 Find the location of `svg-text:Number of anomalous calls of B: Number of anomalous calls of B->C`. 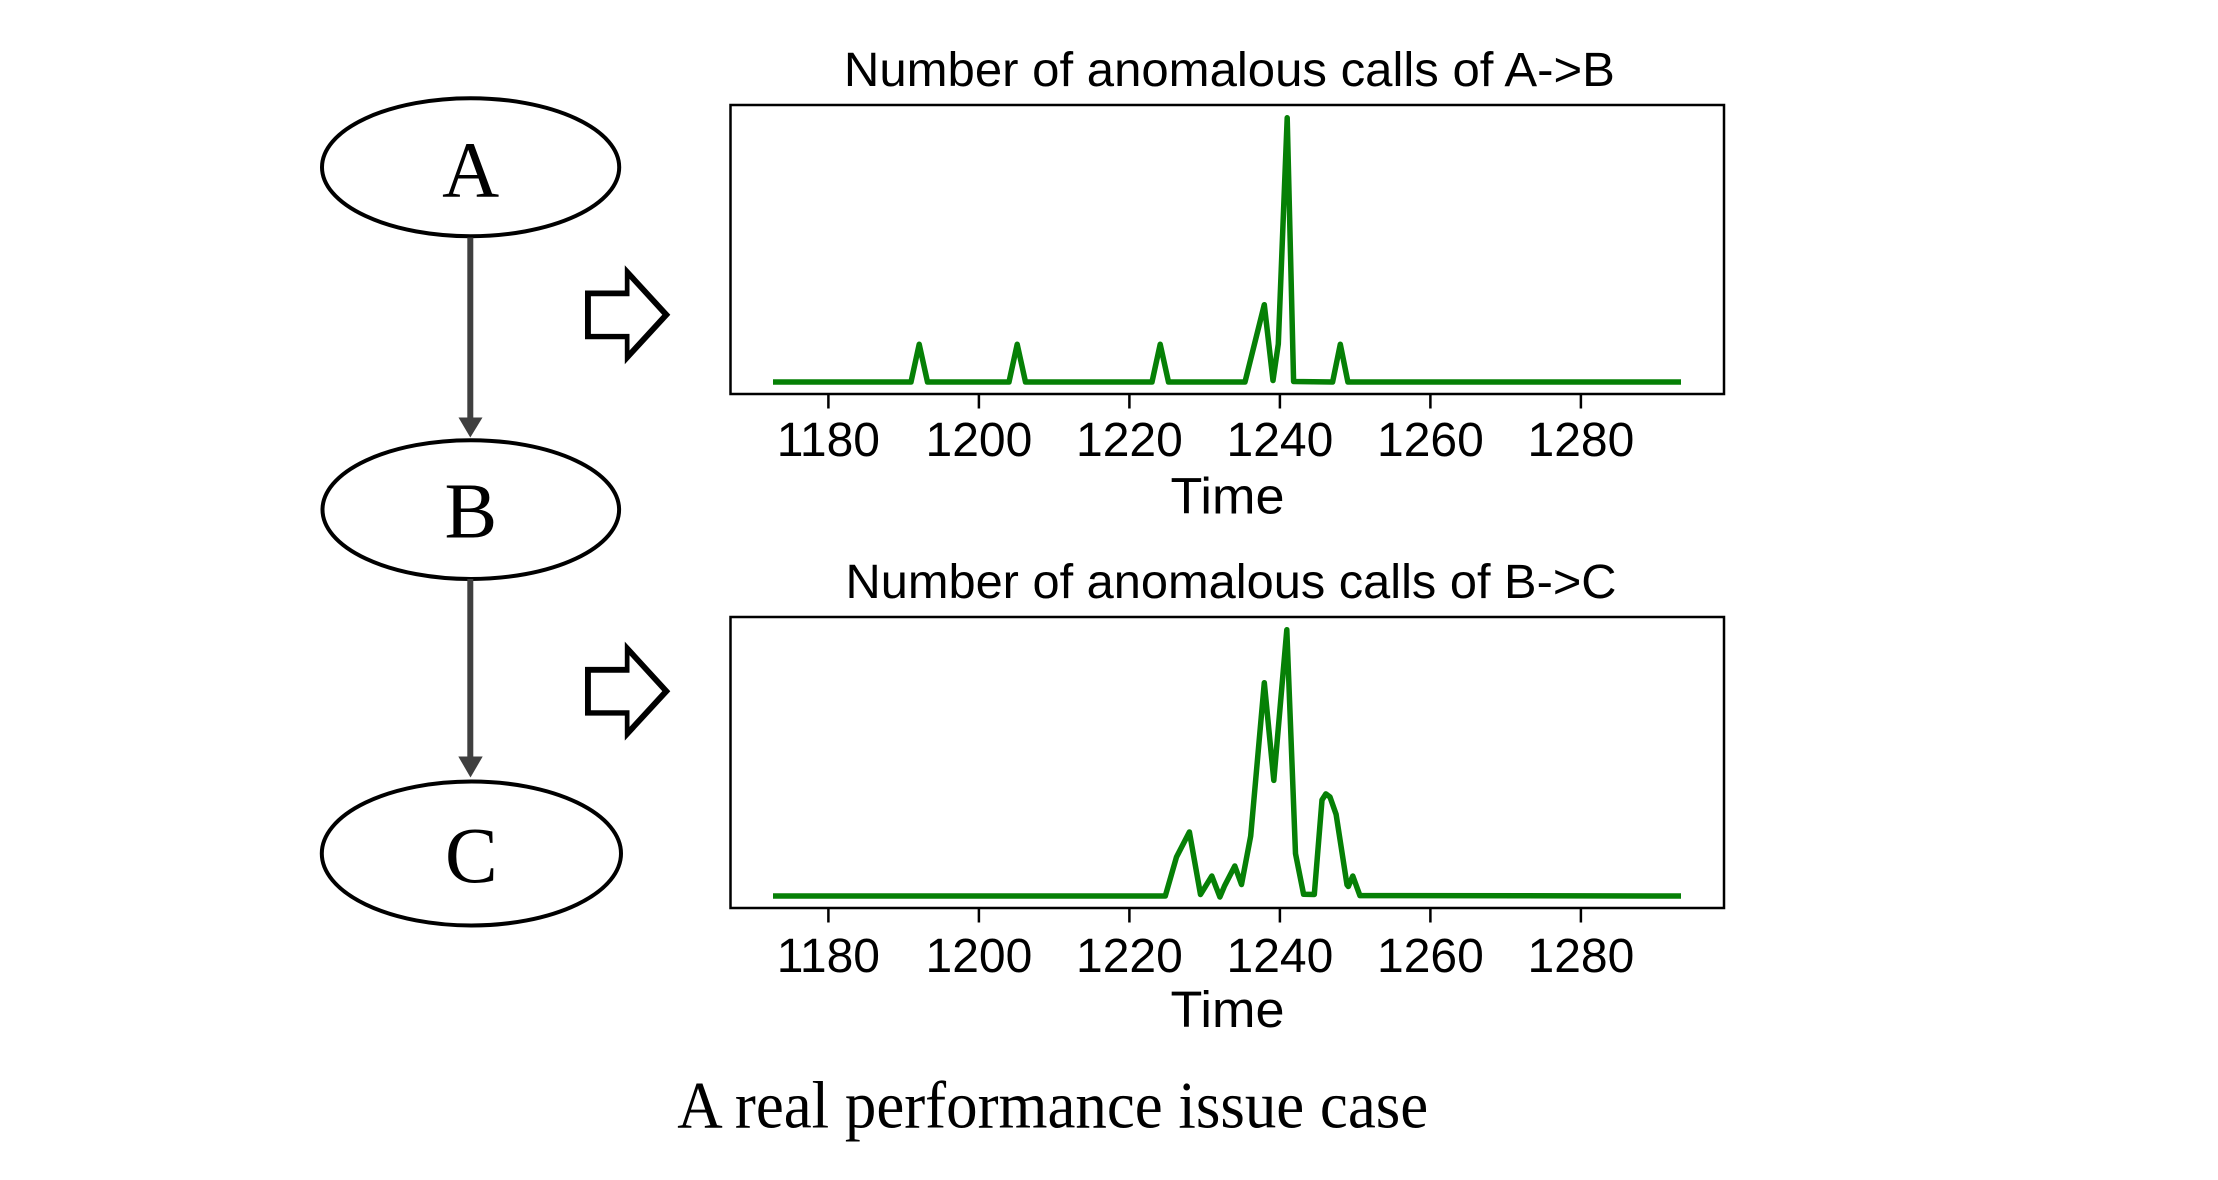

svg-text:Number of anomalous calls of B: Number of anomalous calls of B->C is located at coordinates (1231, 582).